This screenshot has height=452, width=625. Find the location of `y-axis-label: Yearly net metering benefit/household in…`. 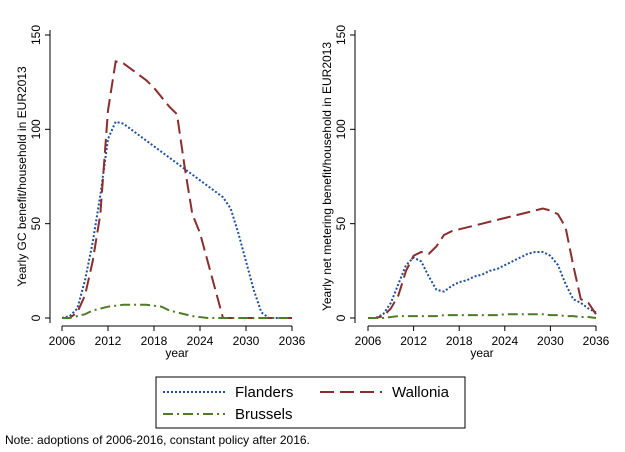

y-axis-label: Yearly net metering benefit/household in… is located at coordinates (327, 176).